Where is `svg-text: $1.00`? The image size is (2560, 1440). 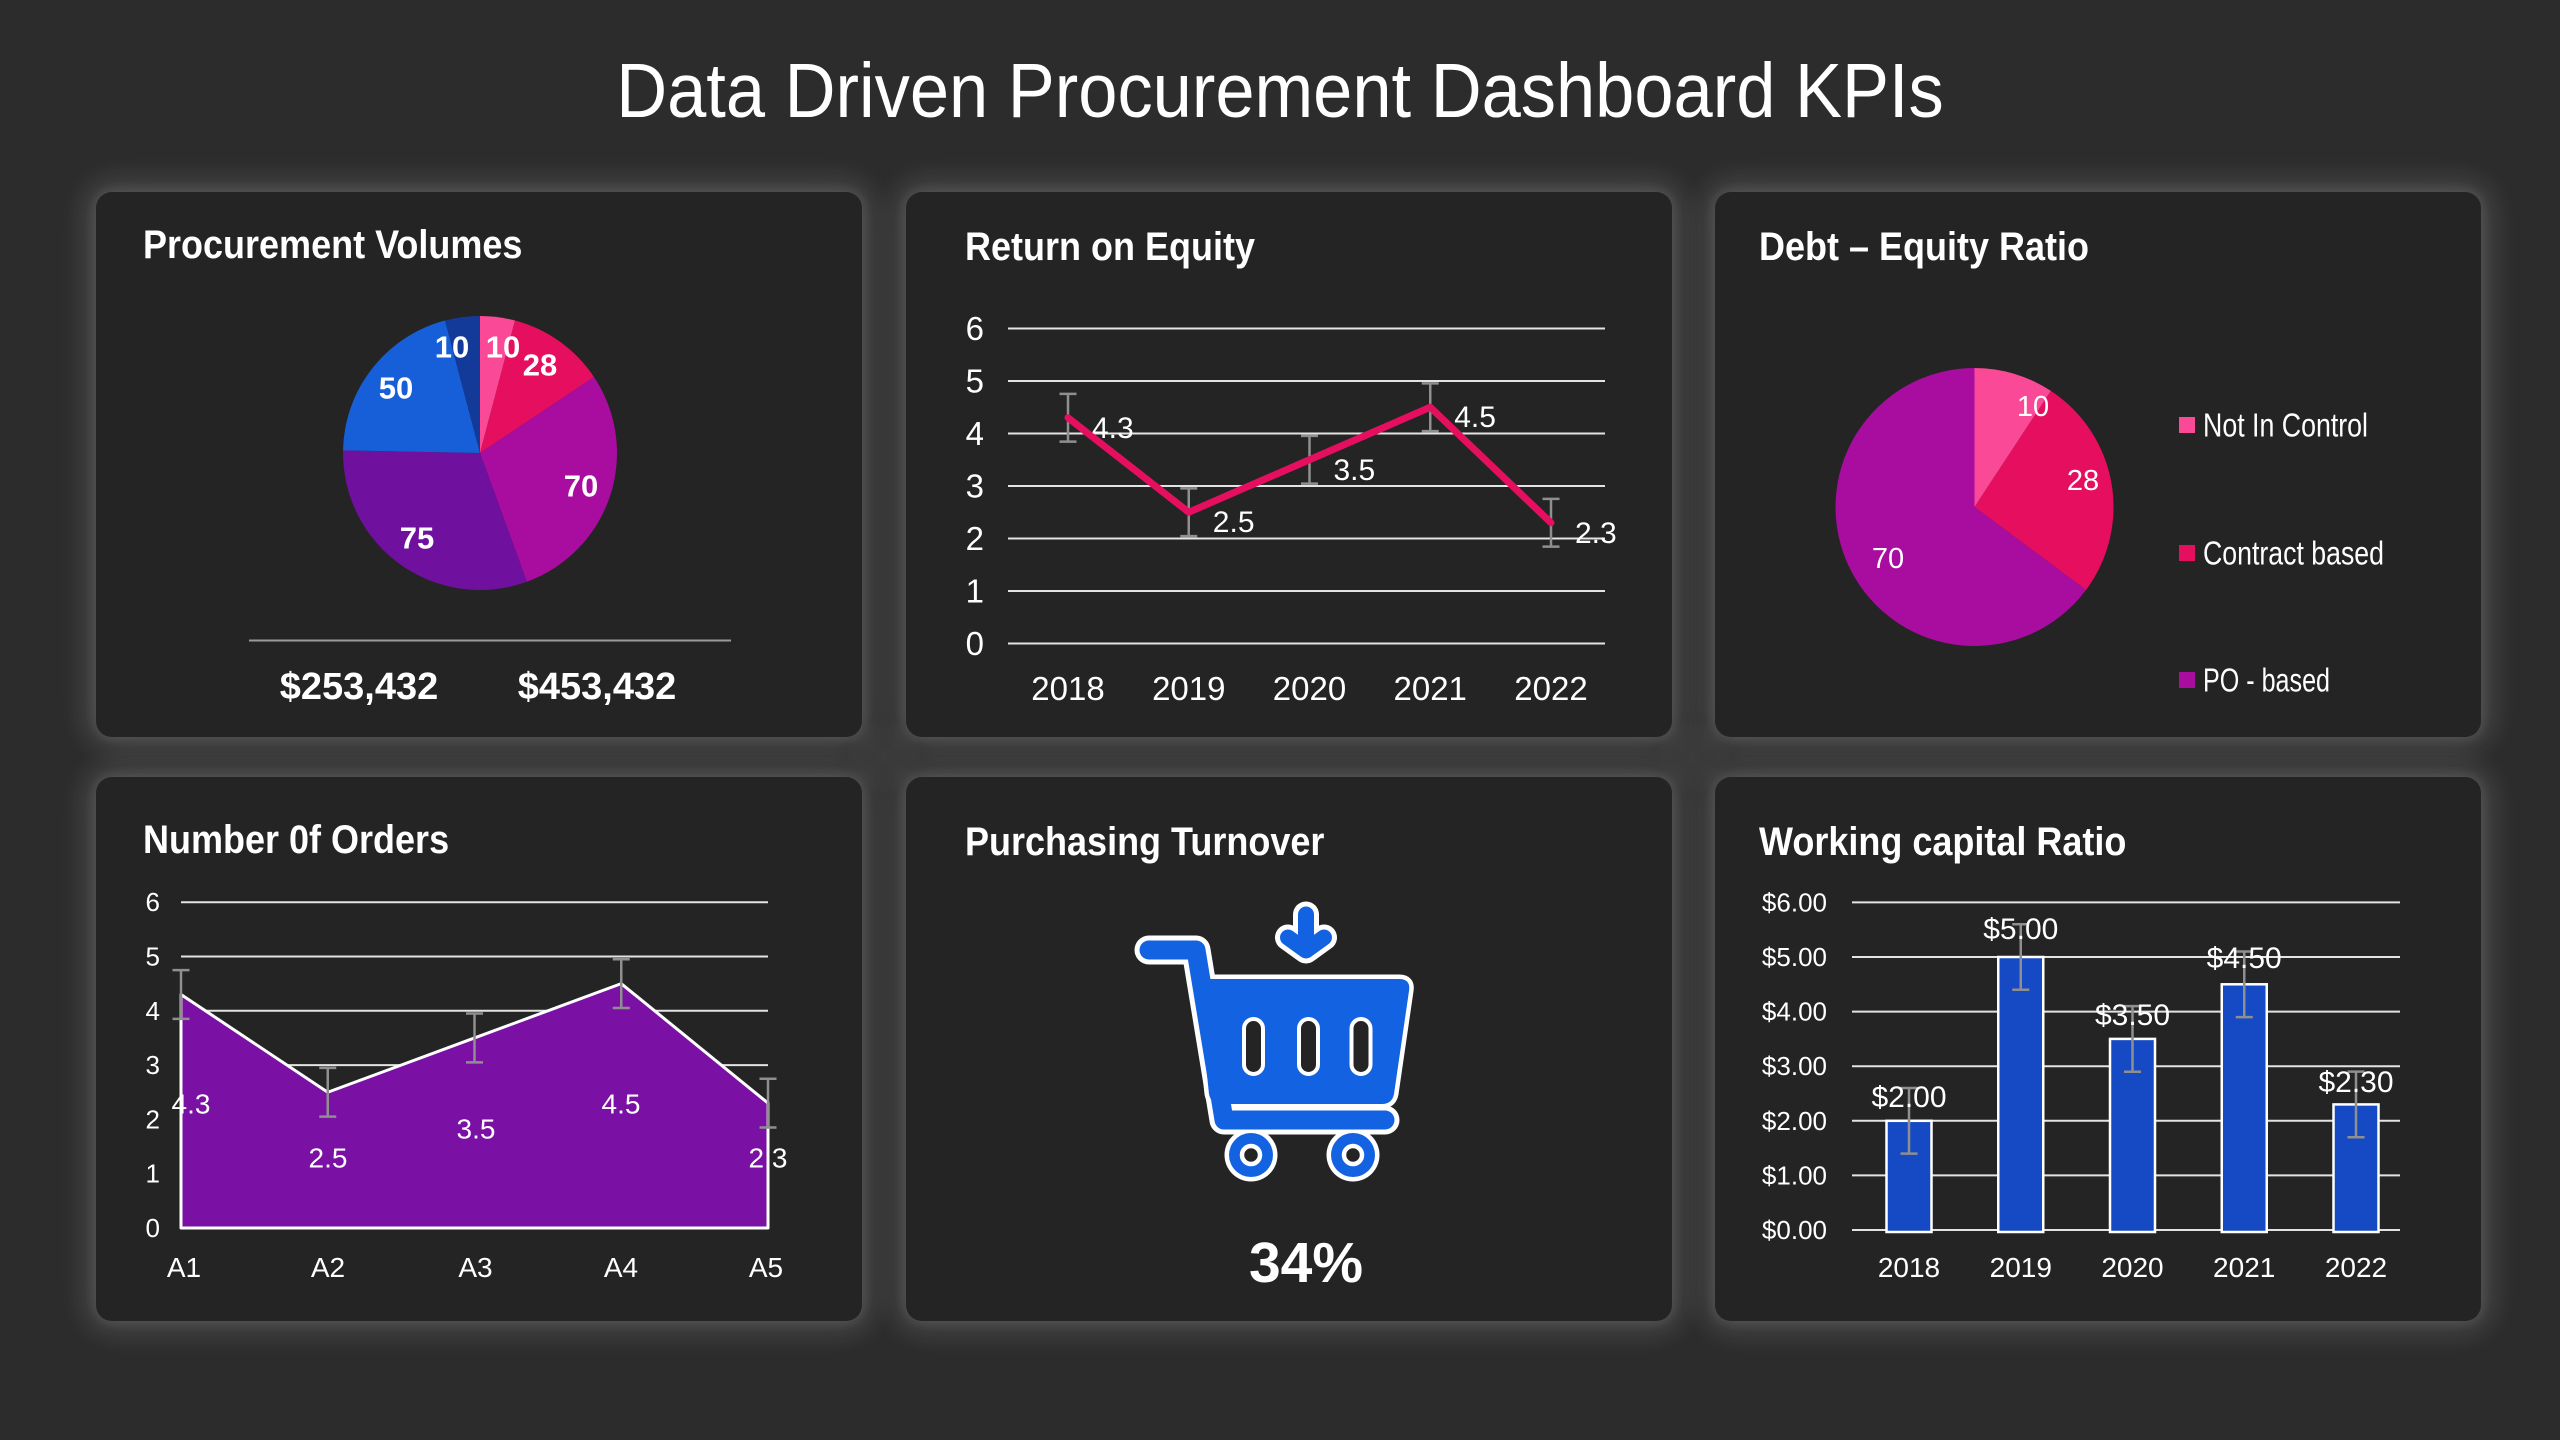
svg-text: $1.00 is located at coordinates (1794, 1175).